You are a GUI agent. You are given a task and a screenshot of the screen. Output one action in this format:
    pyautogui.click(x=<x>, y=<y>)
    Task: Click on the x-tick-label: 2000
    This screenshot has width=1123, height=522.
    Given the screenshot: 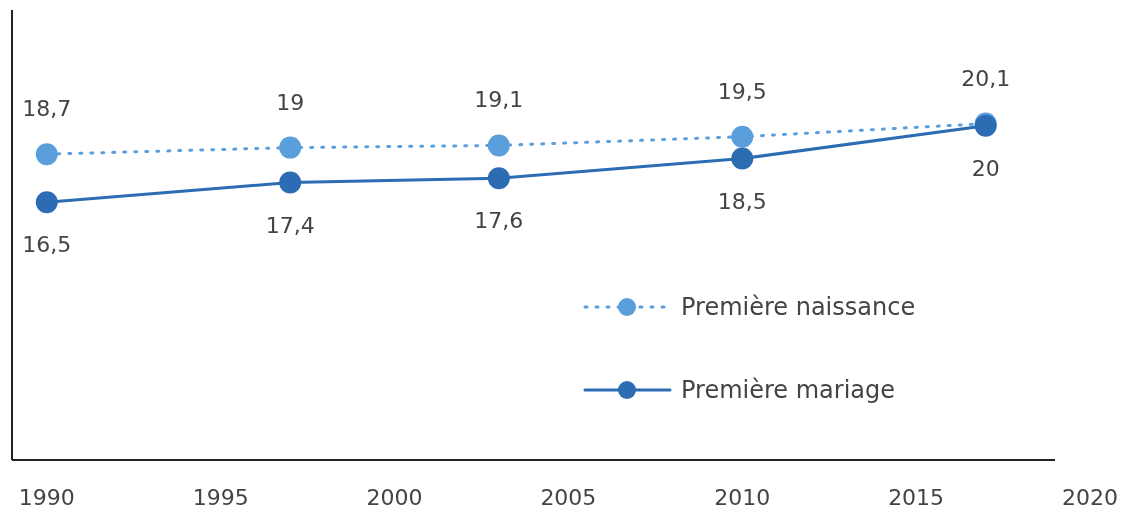 What is the action you would take?
    pyautogui.click(x=394, y=497)
    